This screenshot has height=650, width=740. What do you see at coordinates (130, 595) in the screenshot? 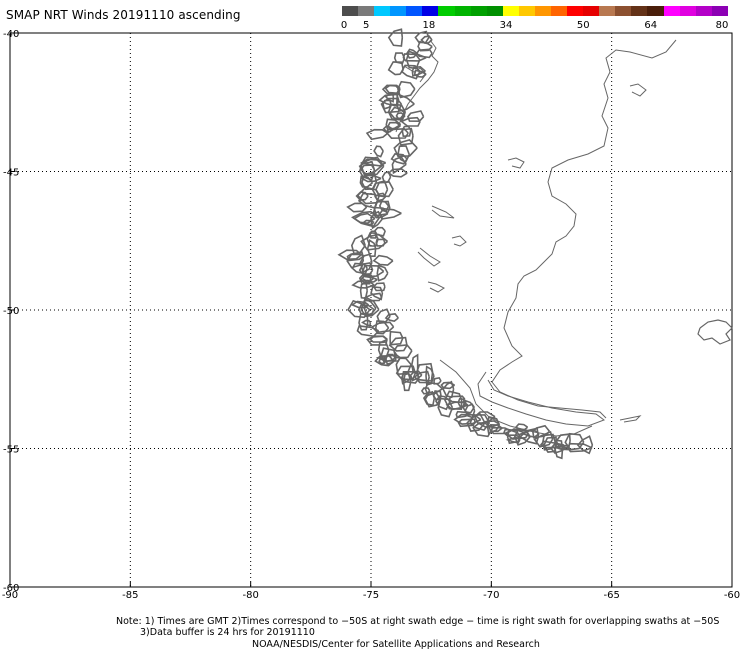
I see `longitude-label: -85` at bounding box center [130, 595].